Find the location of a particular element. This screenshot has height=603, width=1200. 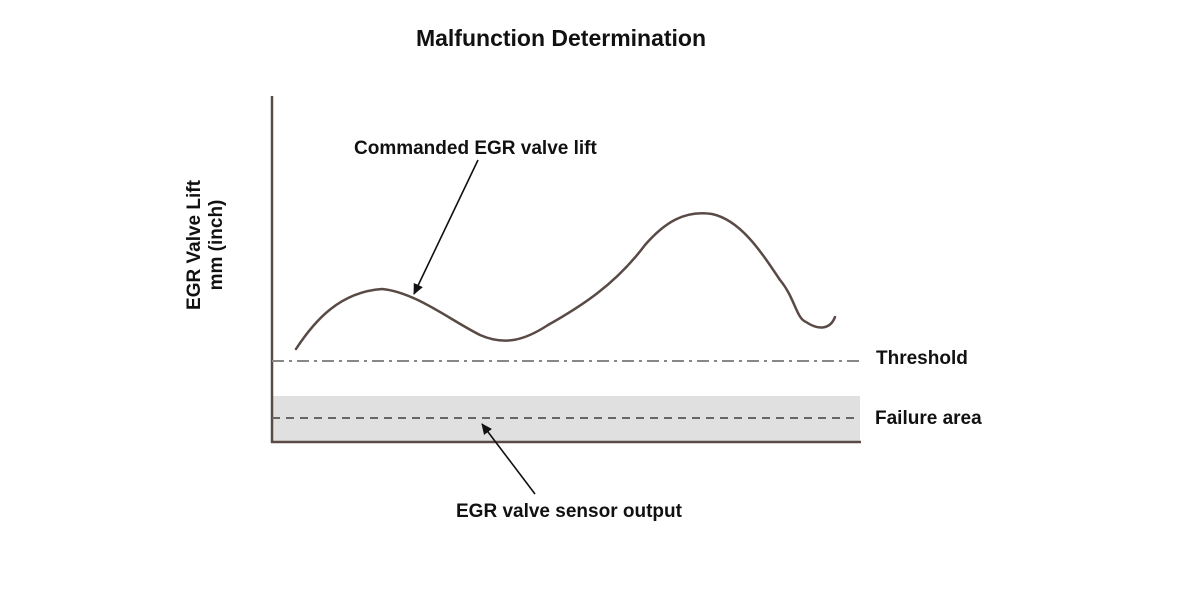

diagram-title: Malfunction Determination is located at coordinates (561, 38).